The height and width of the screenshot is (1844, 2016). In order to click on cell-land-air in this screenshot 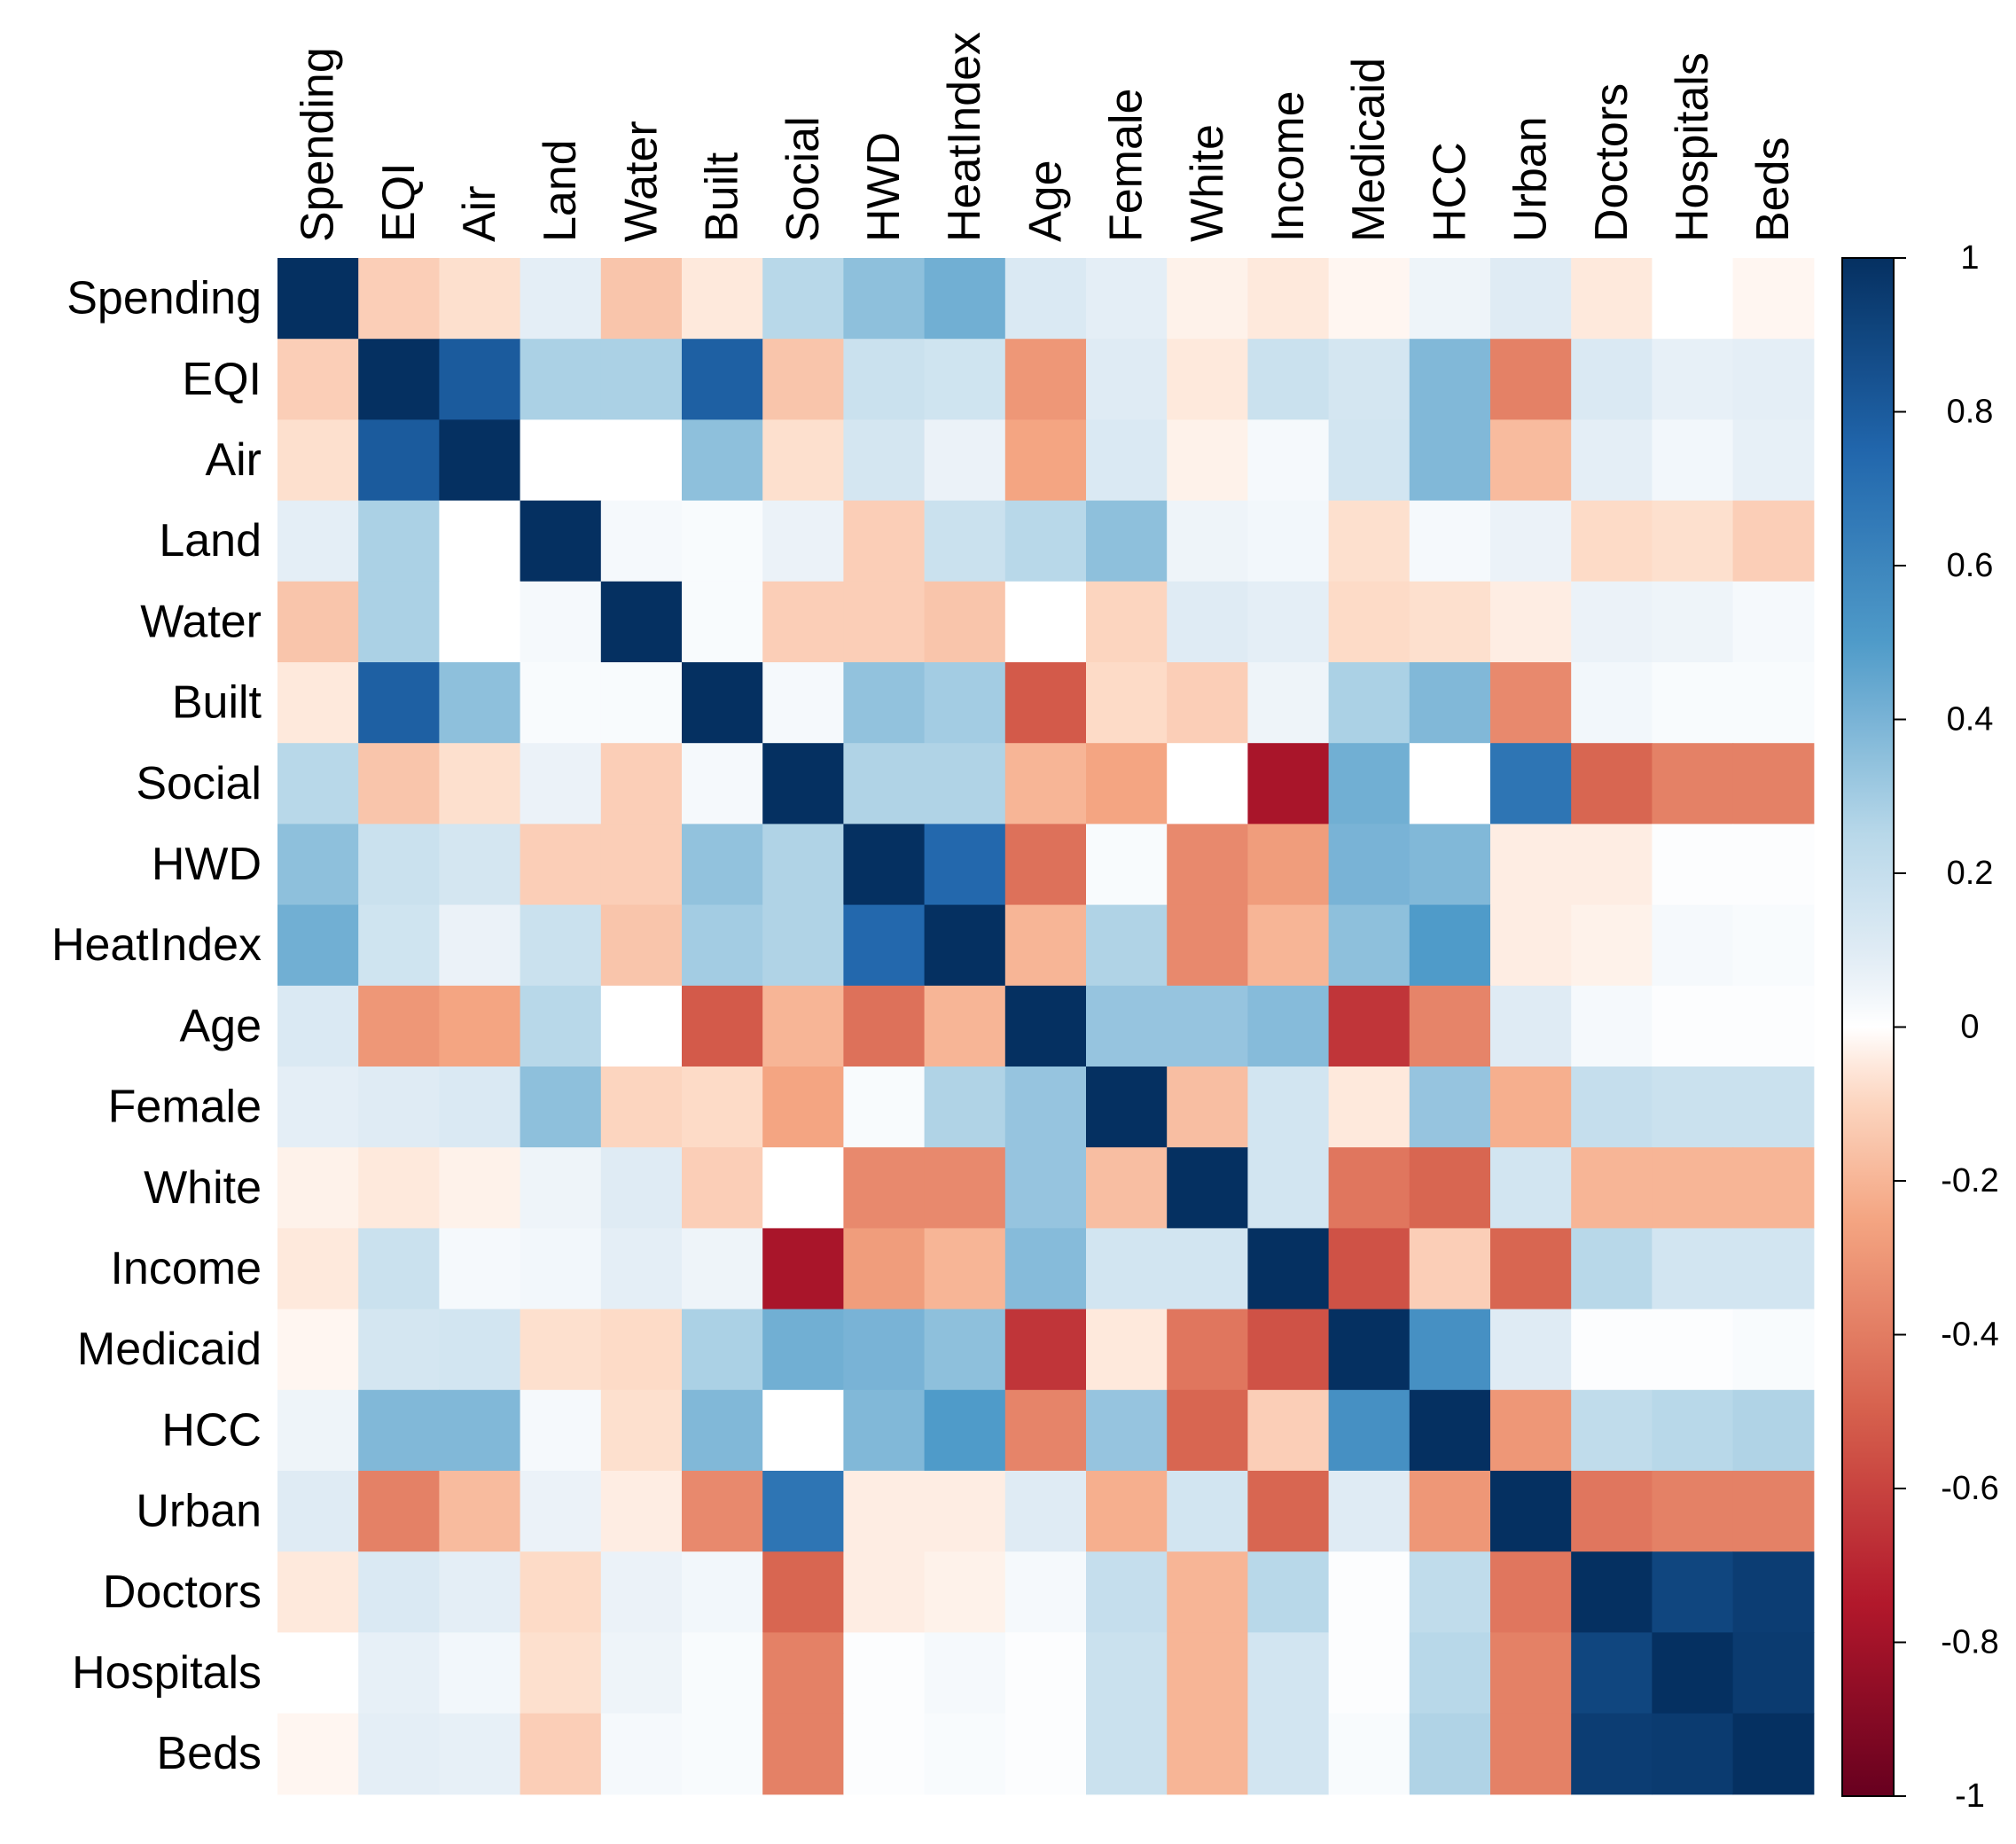, I will do `click(480, 541)`.